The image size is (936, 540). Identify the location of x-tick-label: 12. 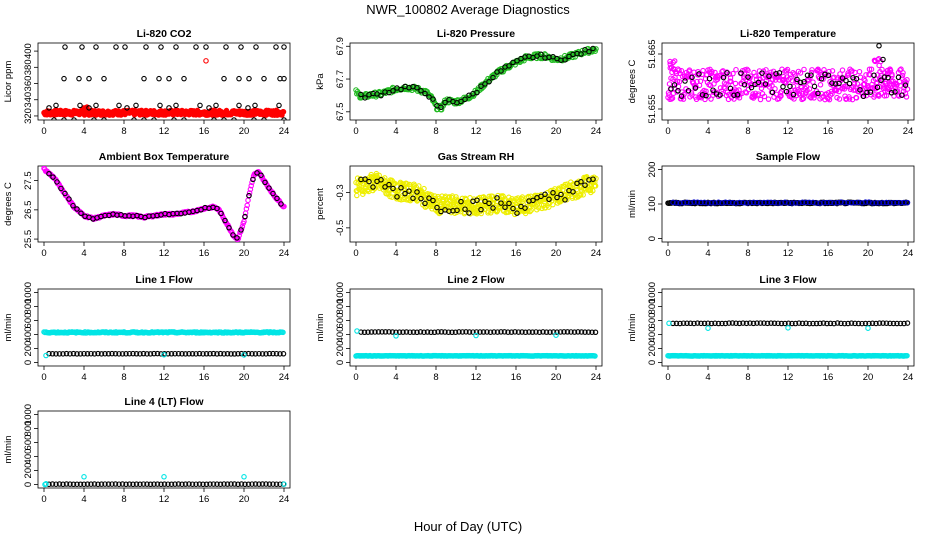
(476, 377).